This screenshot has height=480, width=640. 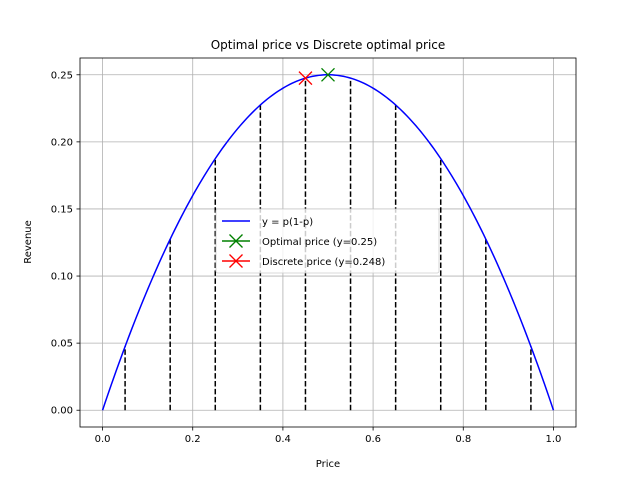 I want to click on legend-label: Optimal price (y=0.25), so click(x=319, y=242).